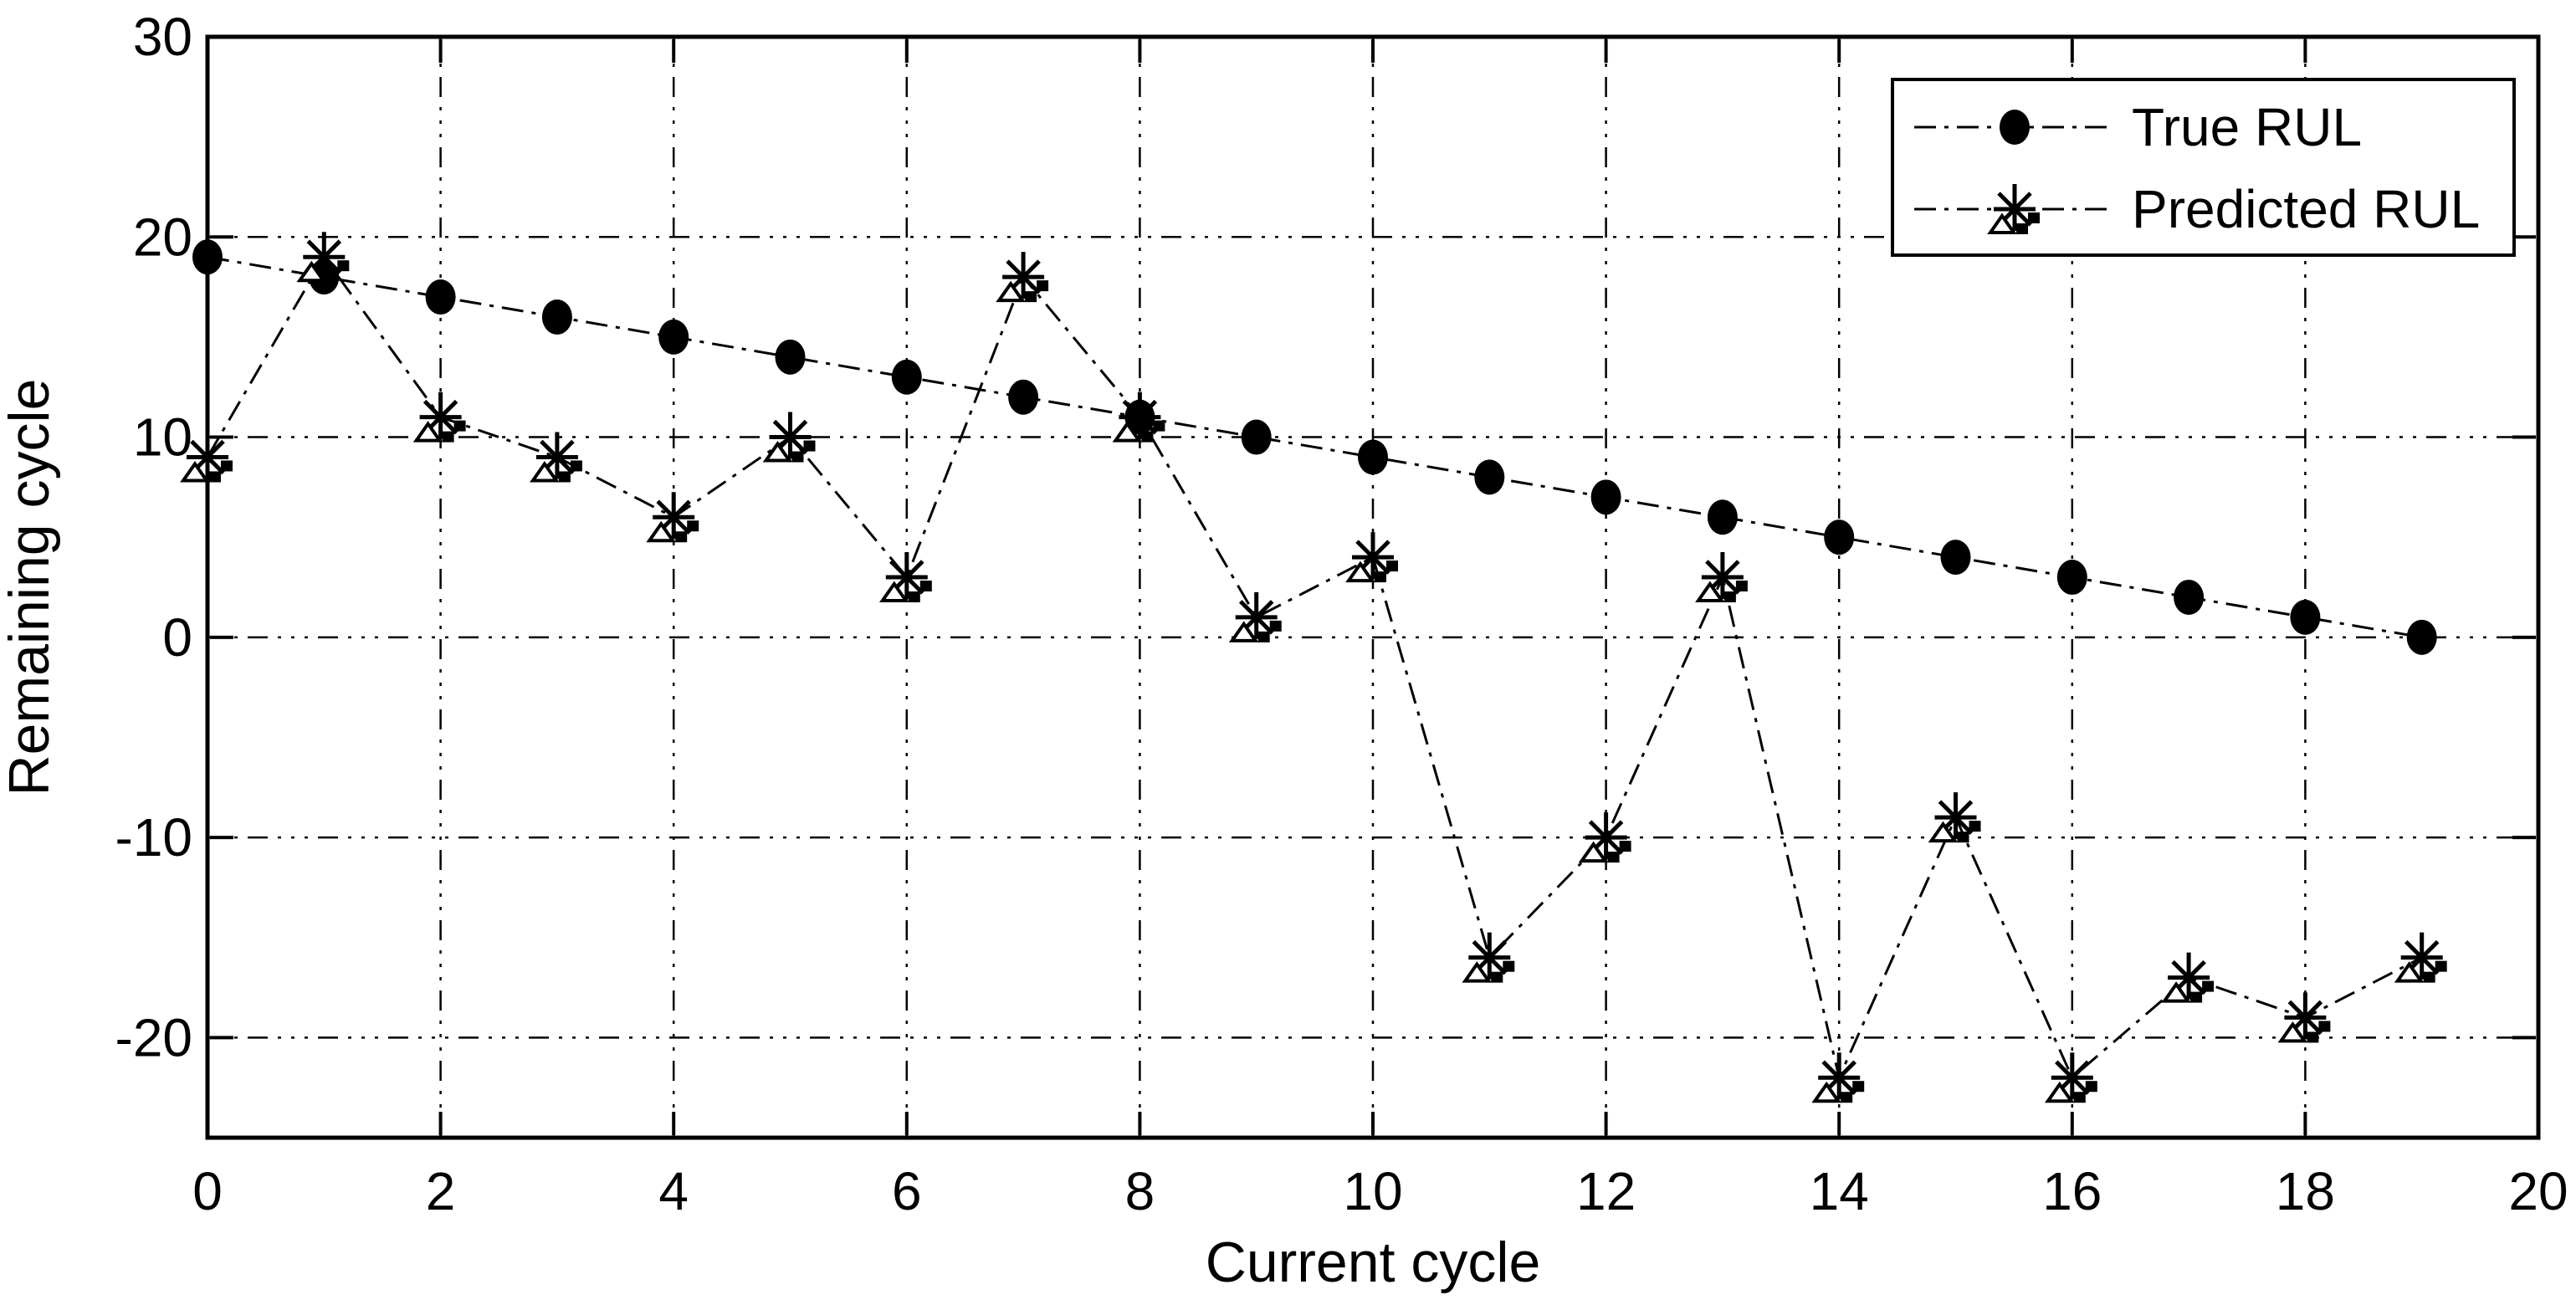 Image resolution: width=2576 pixels, height=1305 pixels. I want to click on x-tick-label: 10, so click(1372, 1191).